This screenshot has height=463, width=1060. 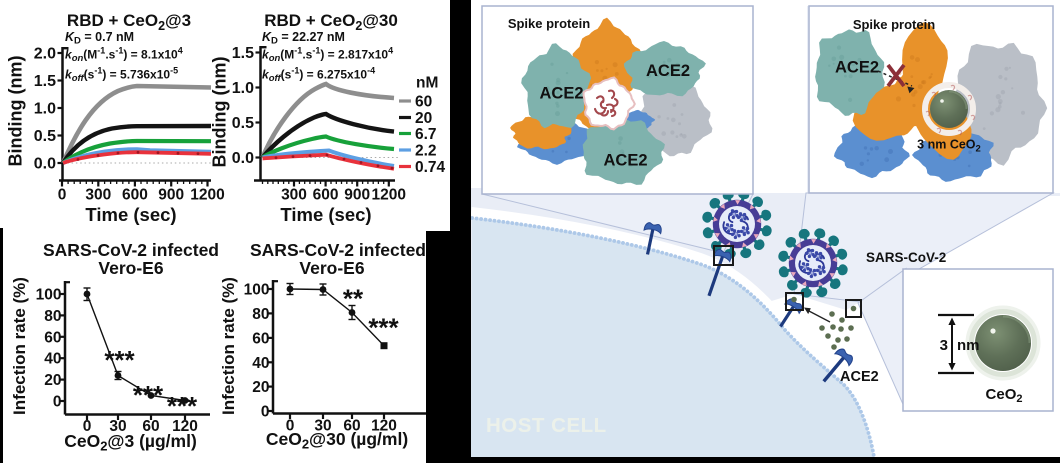 What do you see at coordinates (331, 22) in the screenshot?
I see `svg-text: RBD + CeO2@30` at bounding box center [331, 22].